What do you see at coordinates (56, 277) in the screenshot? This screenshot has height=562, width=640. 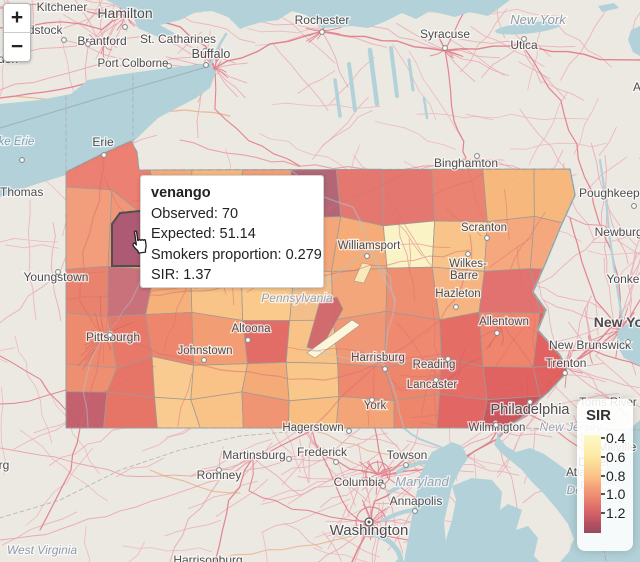 I see `svg-text: Youngstown` at bounding box center [56, 277].